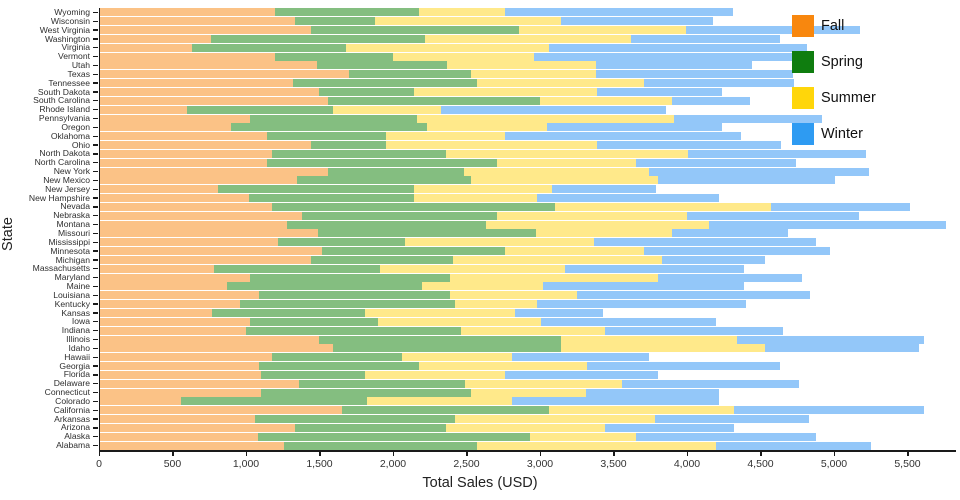  Describe the element at coordinates (834, 26) in the screenshot. I see `legend-item-fall: Fall` at that location.